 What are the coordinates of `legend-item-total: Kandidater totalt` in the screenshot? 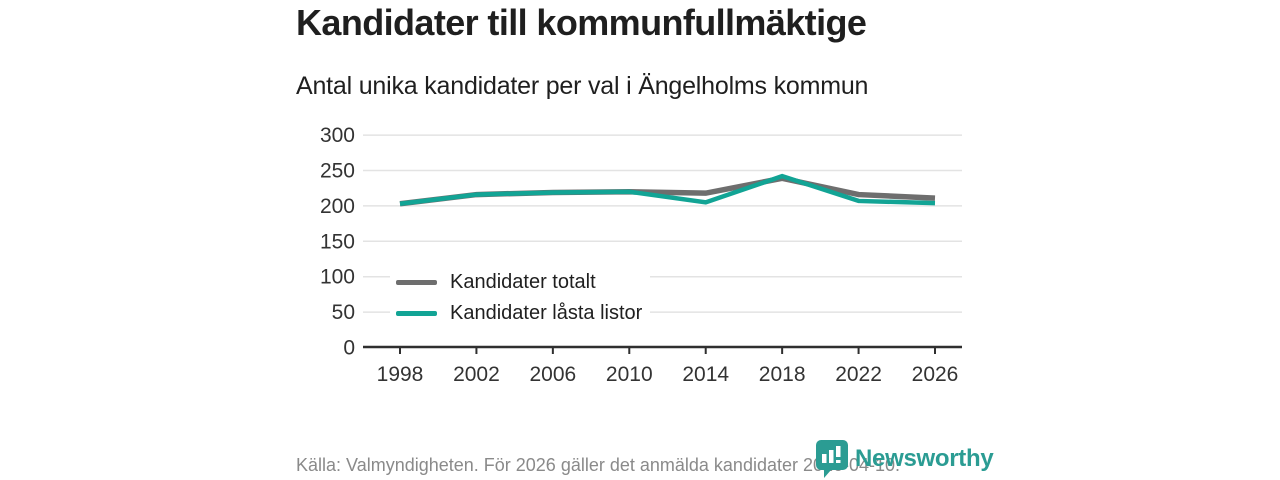 It's located at (519, 282).